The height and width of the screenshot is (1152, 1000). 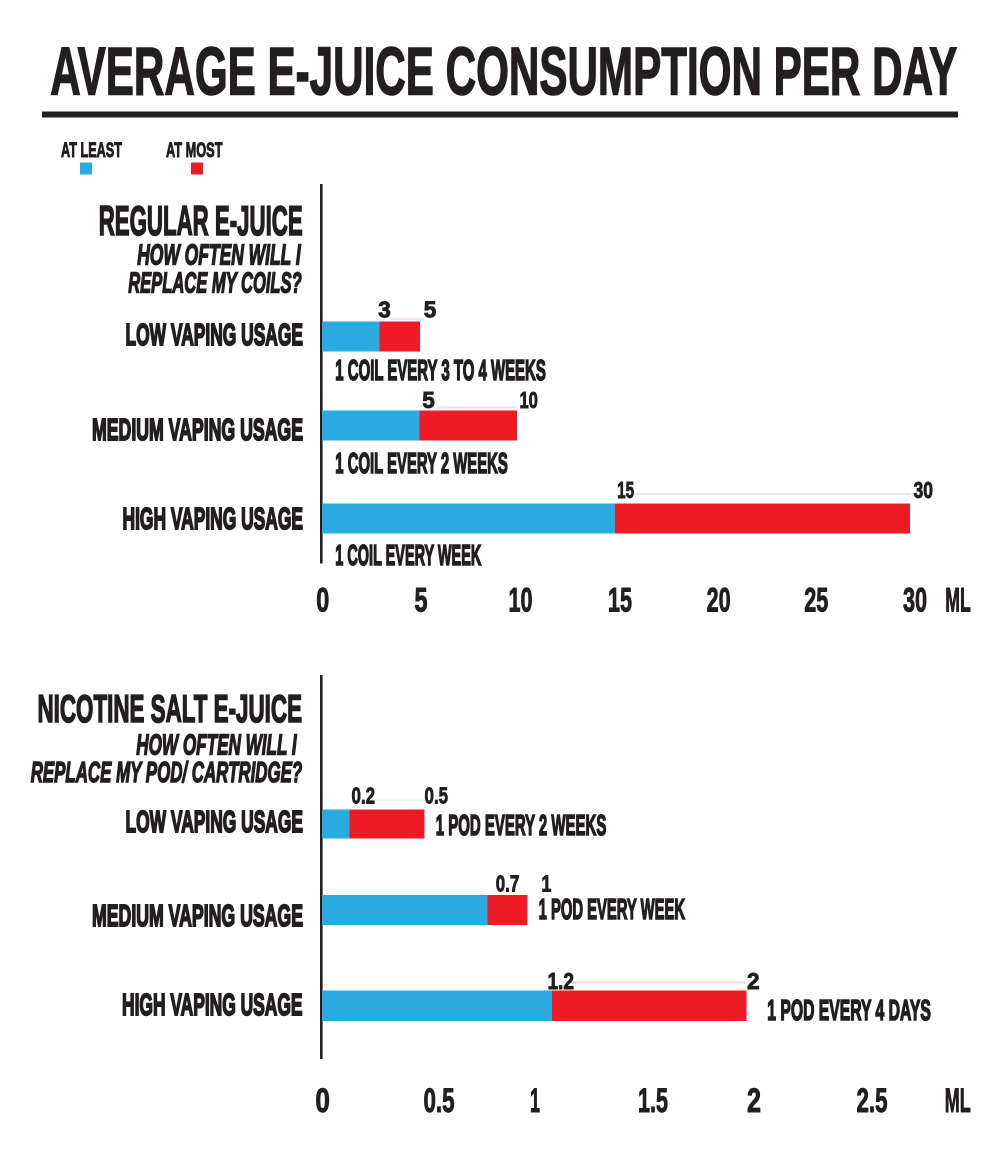 I want to click on svg-text: REPLACE MY POD/ CARTRIDGE?, so click(x=167, y=773).